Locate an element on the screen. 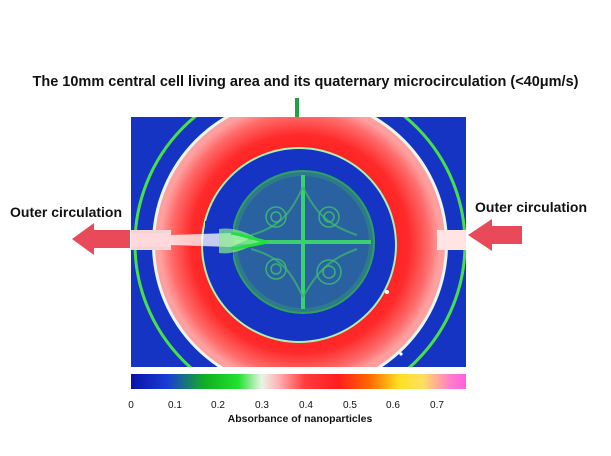 The width and height of the screenshot is (611, 456). colorbar-tick-label: 0.7 is located at coordinates (437, 405).